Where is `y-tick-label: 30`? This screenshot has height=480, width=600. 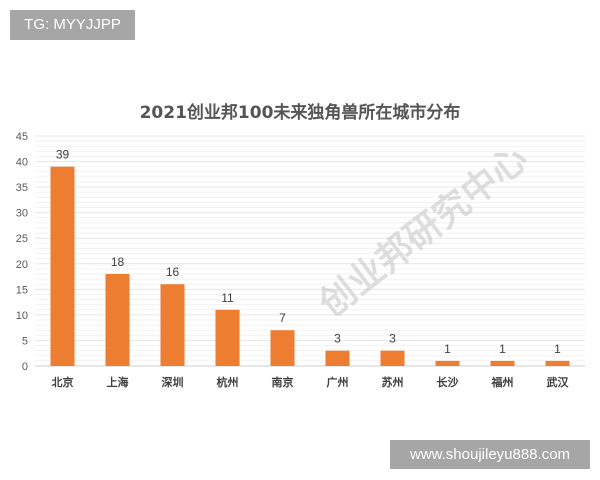
y-tick-label: 30 is located at coordinates (22, 214).